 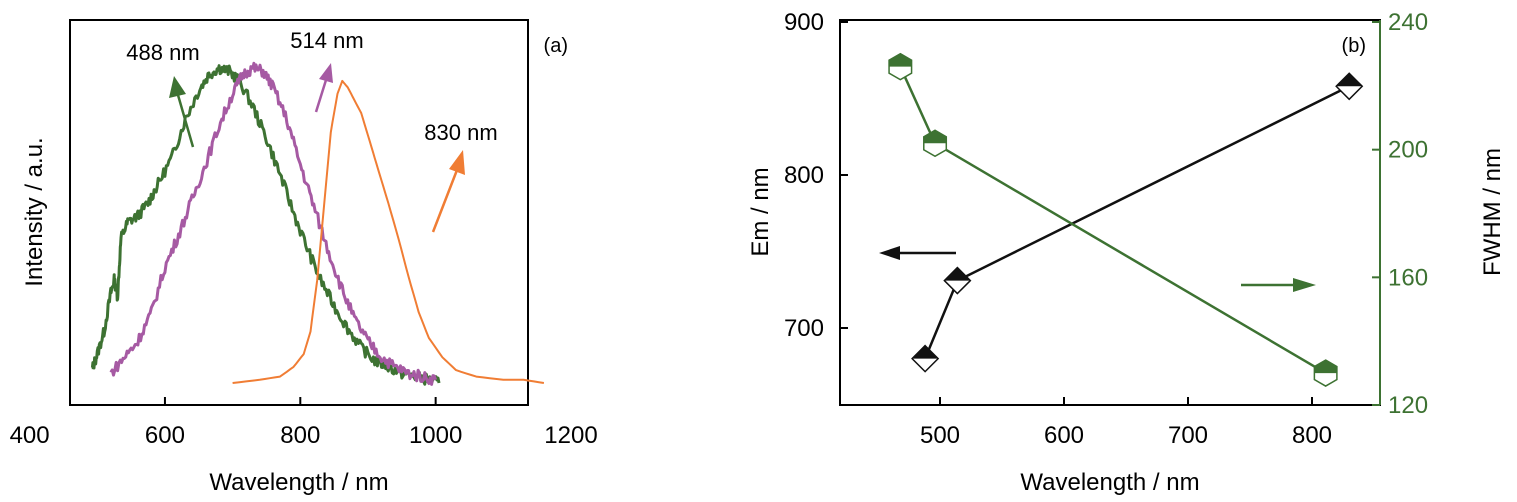 What do you see at coordinates (556, 46) in the screenshot?
I see `panel-a-label: (a)` at bounding box center [556, 46].